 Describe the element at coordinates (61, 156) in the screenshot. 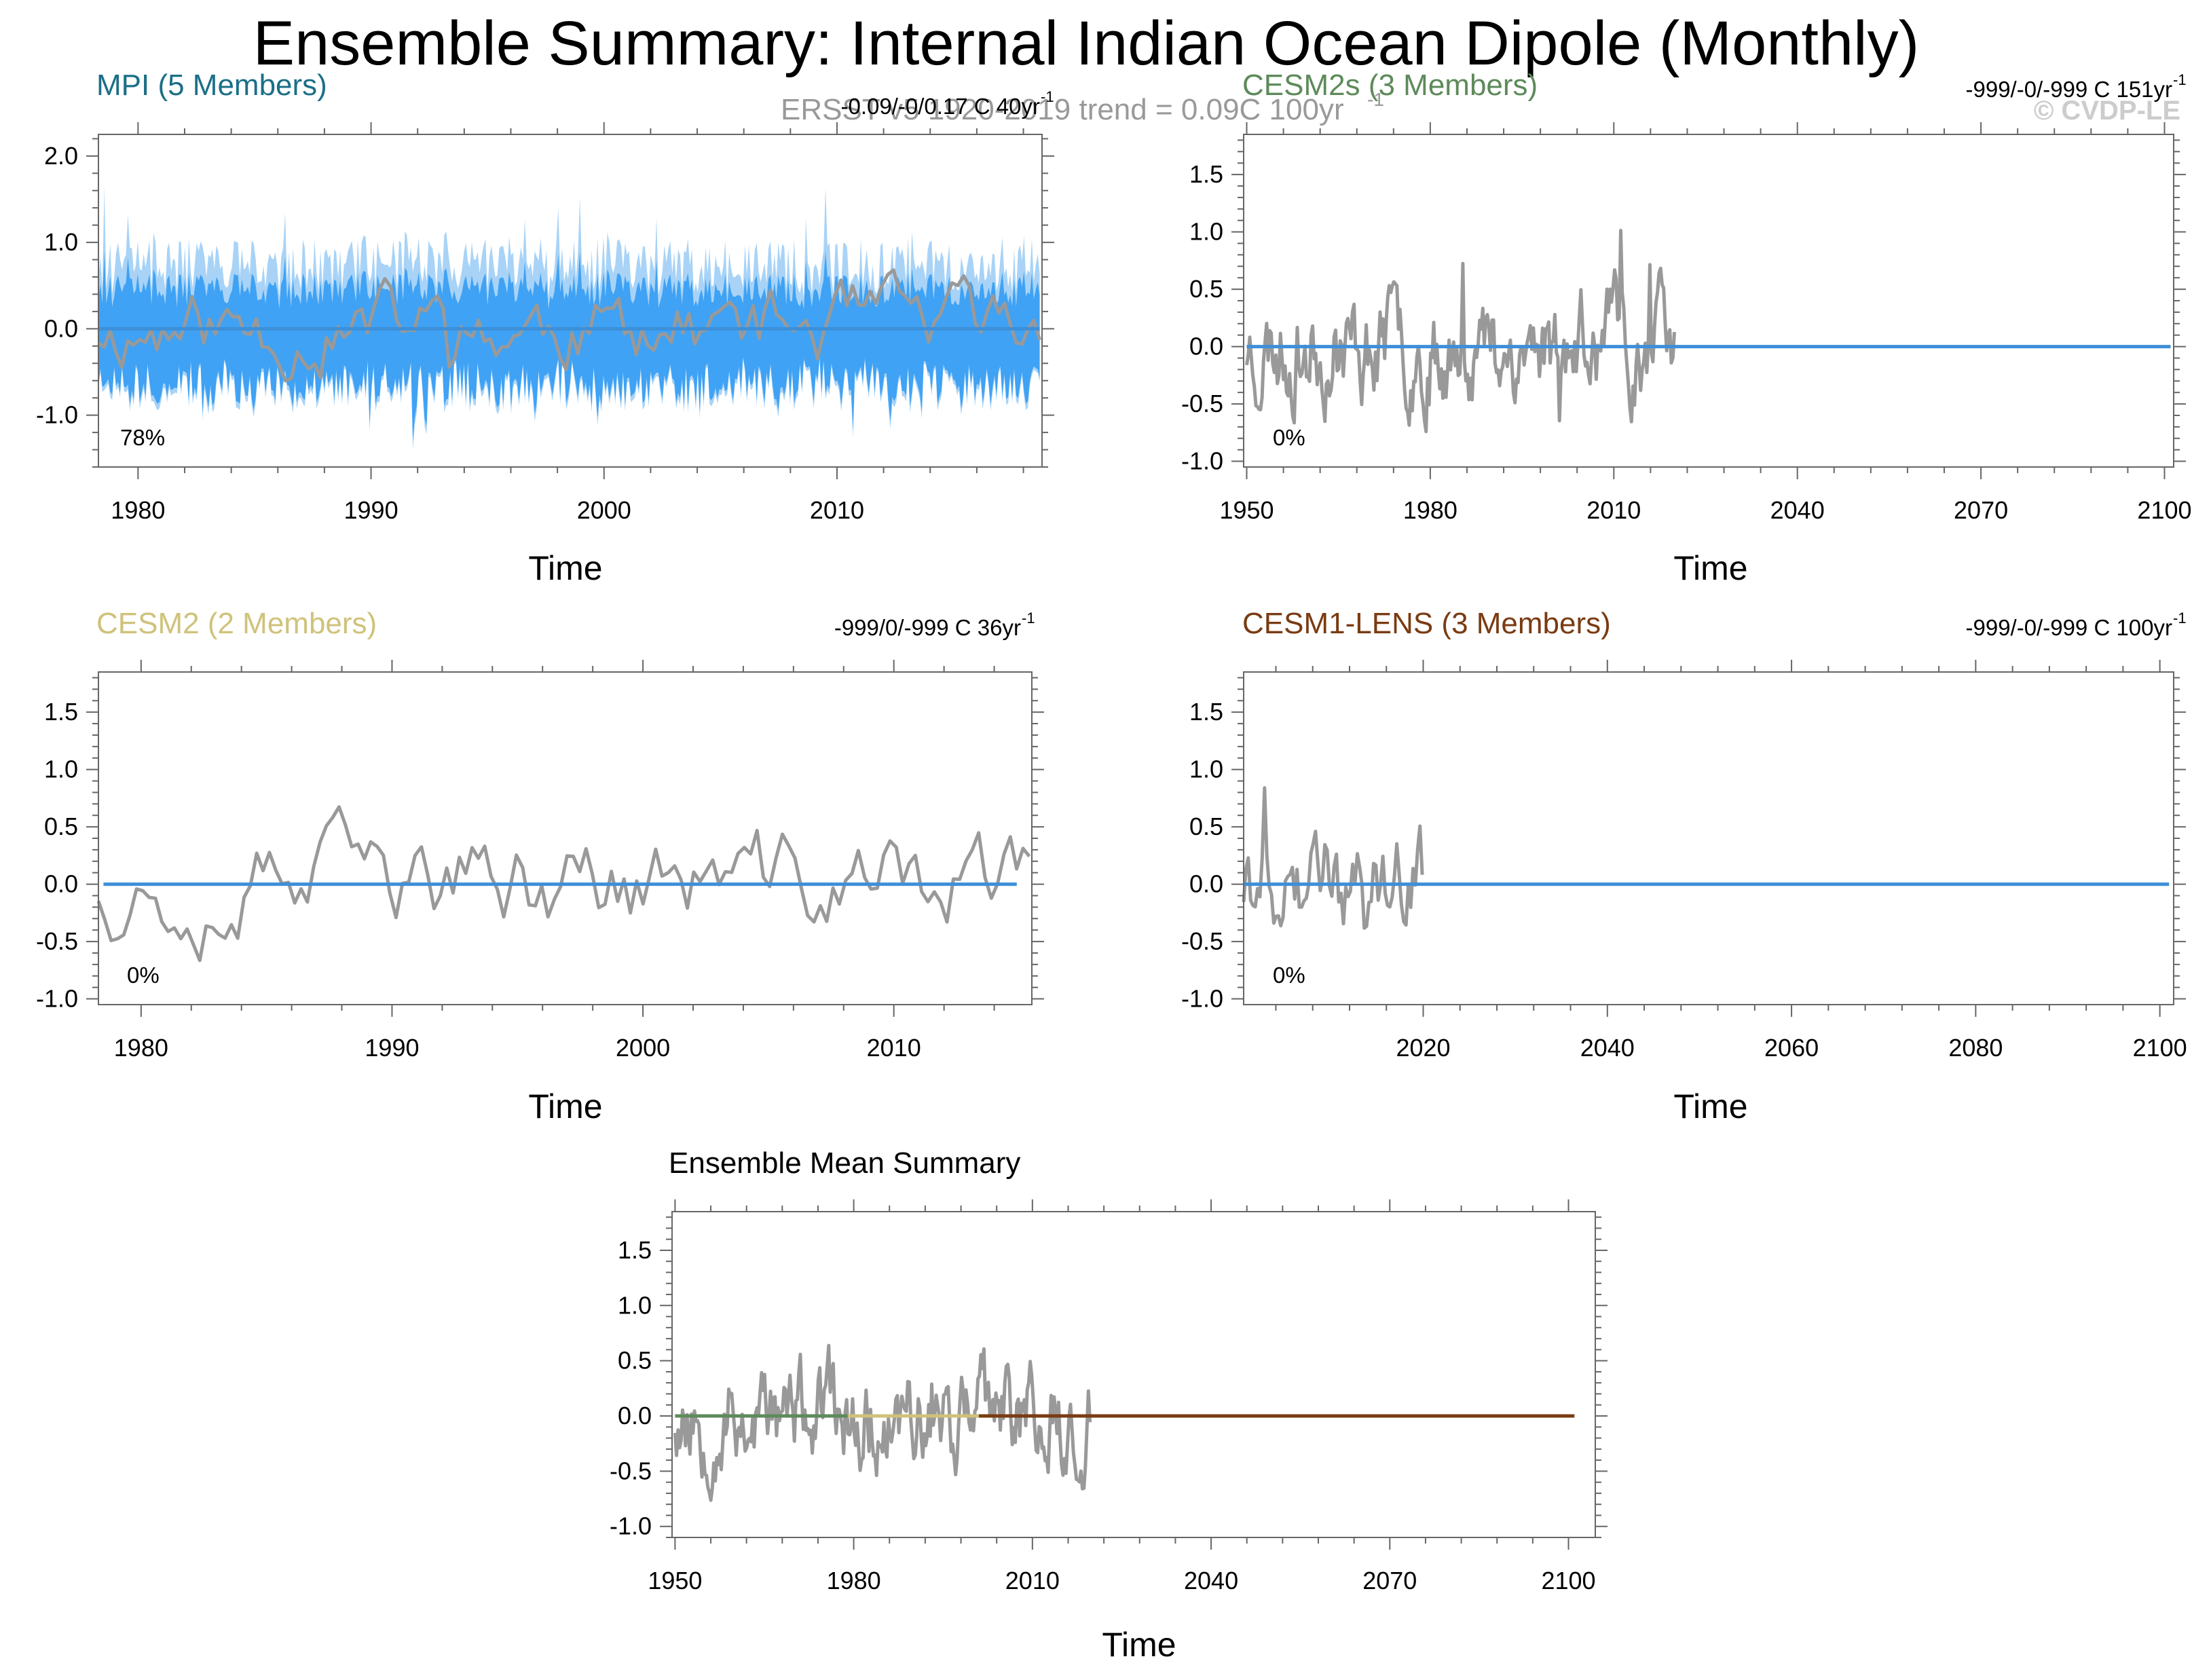

I see `y-tick-label: 2.0` at that location.